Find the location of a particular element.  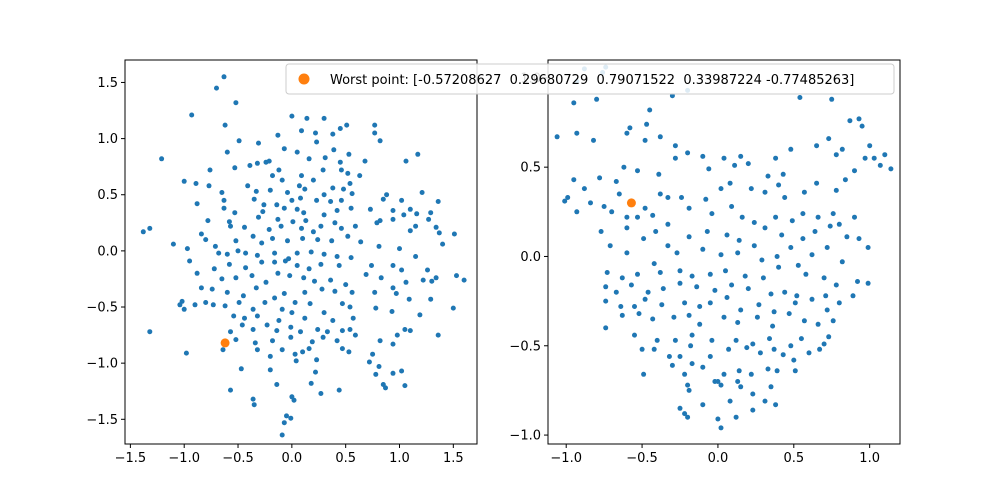

worst-point-marker is located at coordinates (631, 203).